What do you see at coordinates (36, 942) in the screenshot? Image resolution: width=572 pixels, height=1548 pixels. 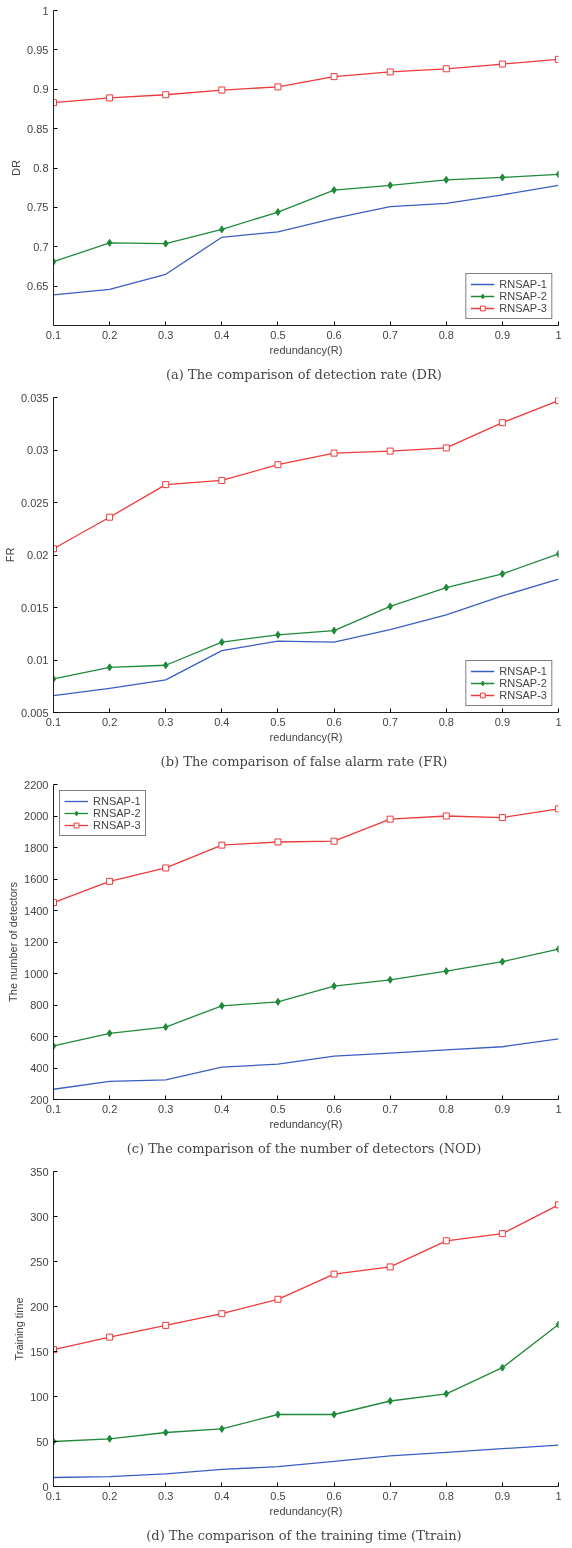 I see `y-tick-label: 1200` at bounding box center [36, 942].